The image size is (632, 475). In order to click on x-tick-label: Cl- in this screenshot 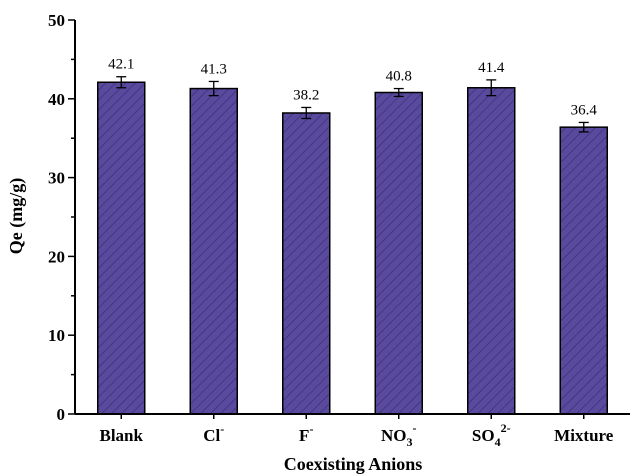, I will do `click(213, 433)`.